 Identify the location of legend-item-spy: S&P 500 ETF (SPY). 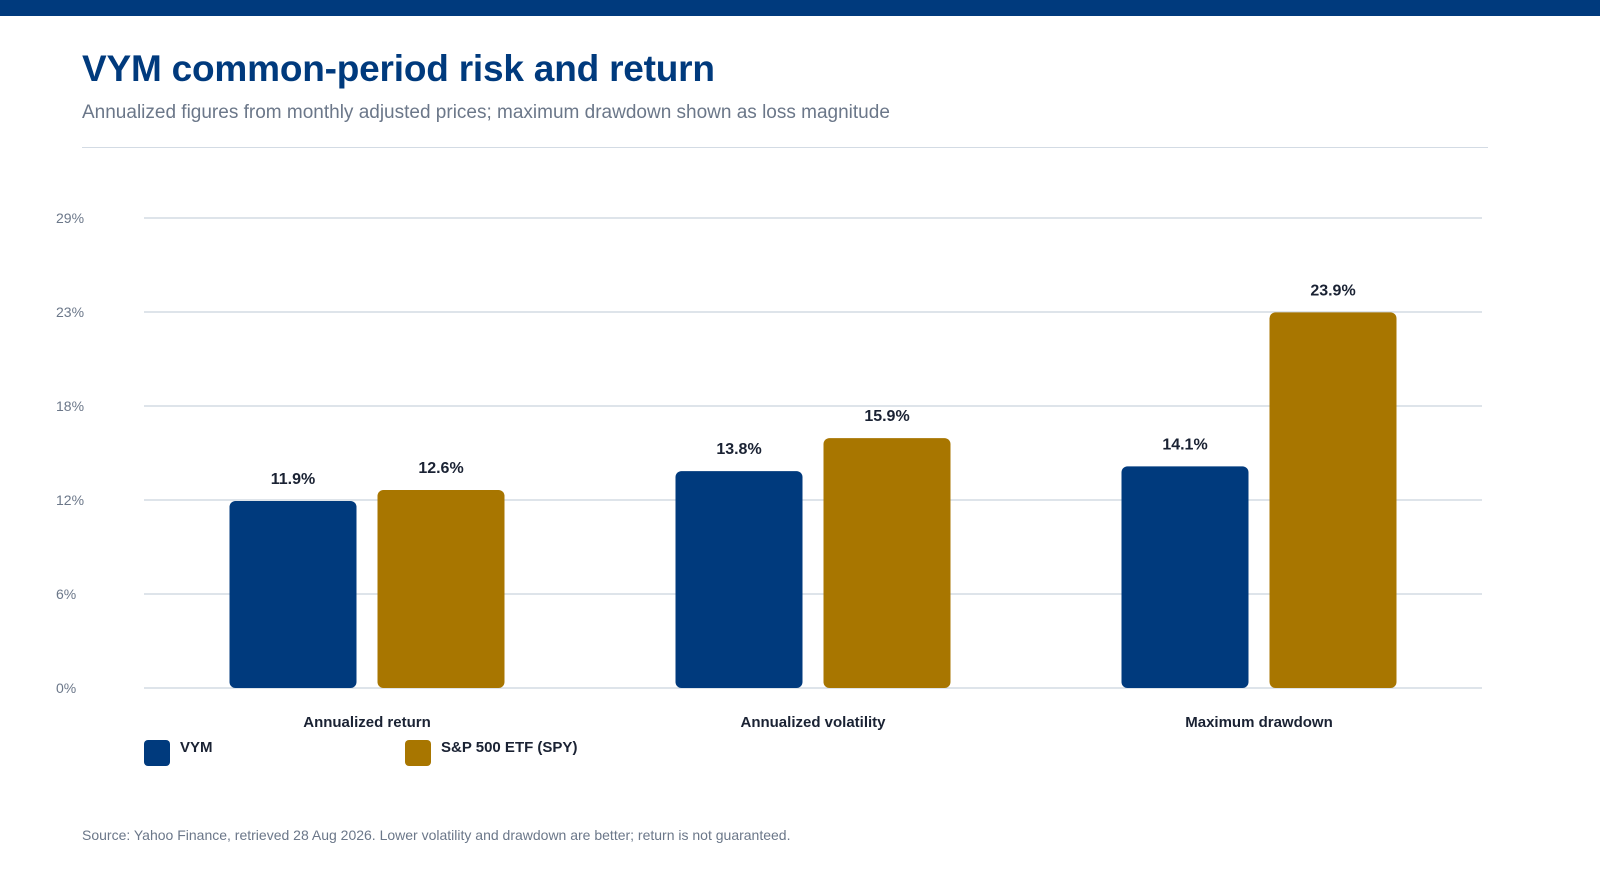
(491, 753).